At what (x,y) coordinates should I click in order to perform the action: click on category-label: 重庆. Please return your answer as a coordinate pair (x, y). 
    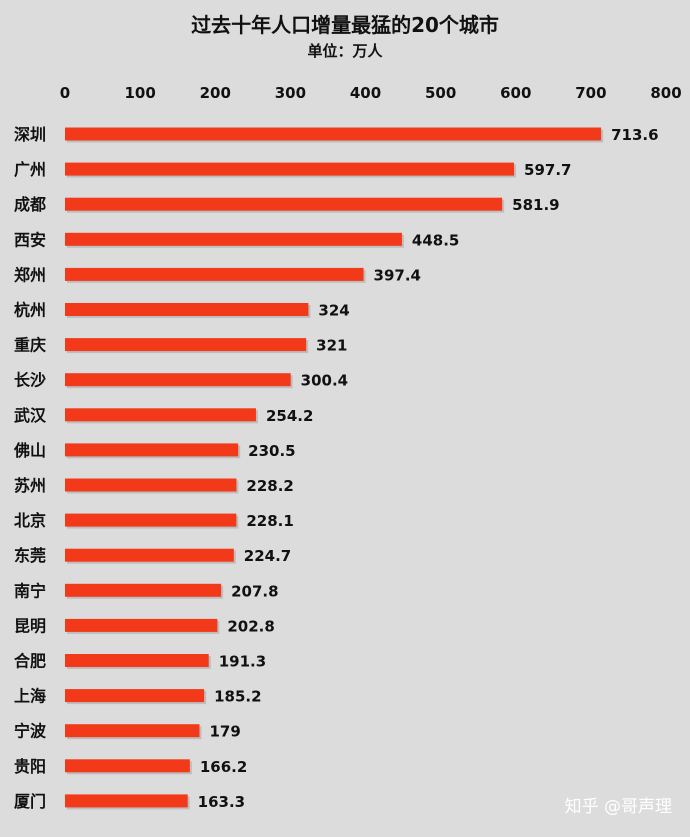
    Looking at the image, I should click on (30, 345).